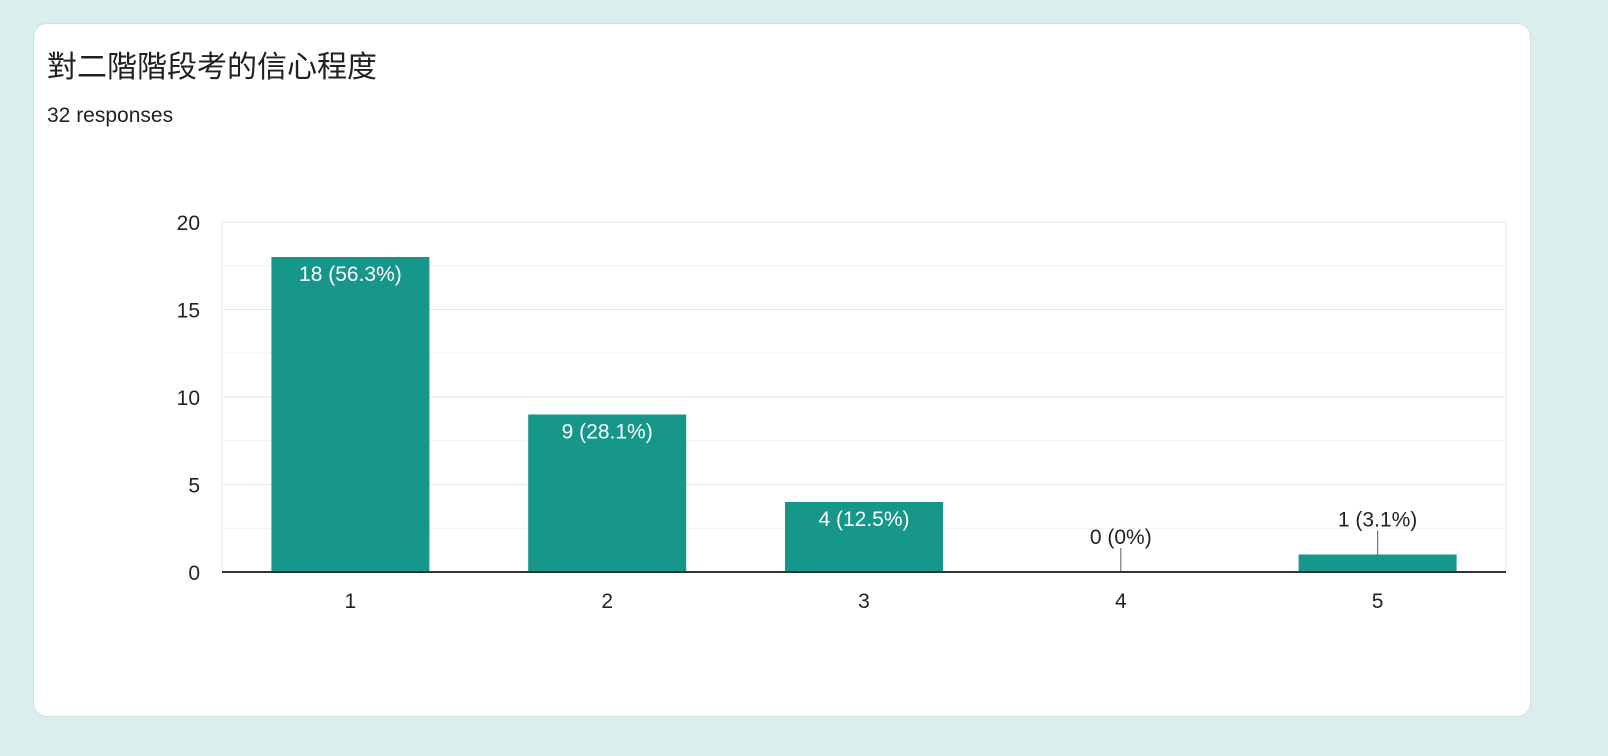  What do you see at coordinates (864, 601) in the screenshot?
I see `x-tick-label: 3` at bounding box center [864, 601].